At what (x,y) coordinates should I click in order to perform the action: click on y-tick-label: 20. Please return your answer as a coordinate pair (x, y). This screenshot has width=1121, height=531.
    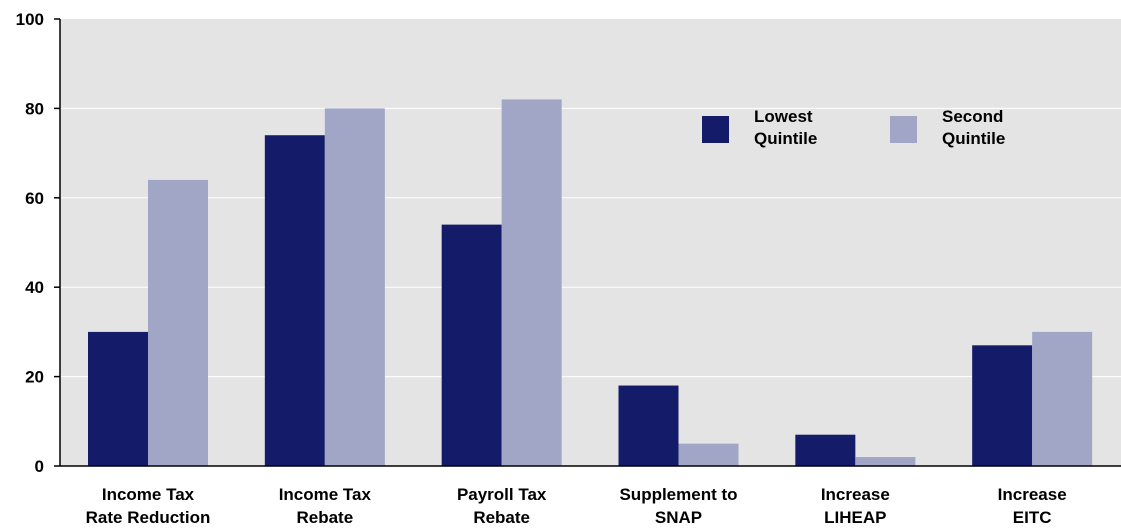
    Looking at the image, I should click on (34, 377).